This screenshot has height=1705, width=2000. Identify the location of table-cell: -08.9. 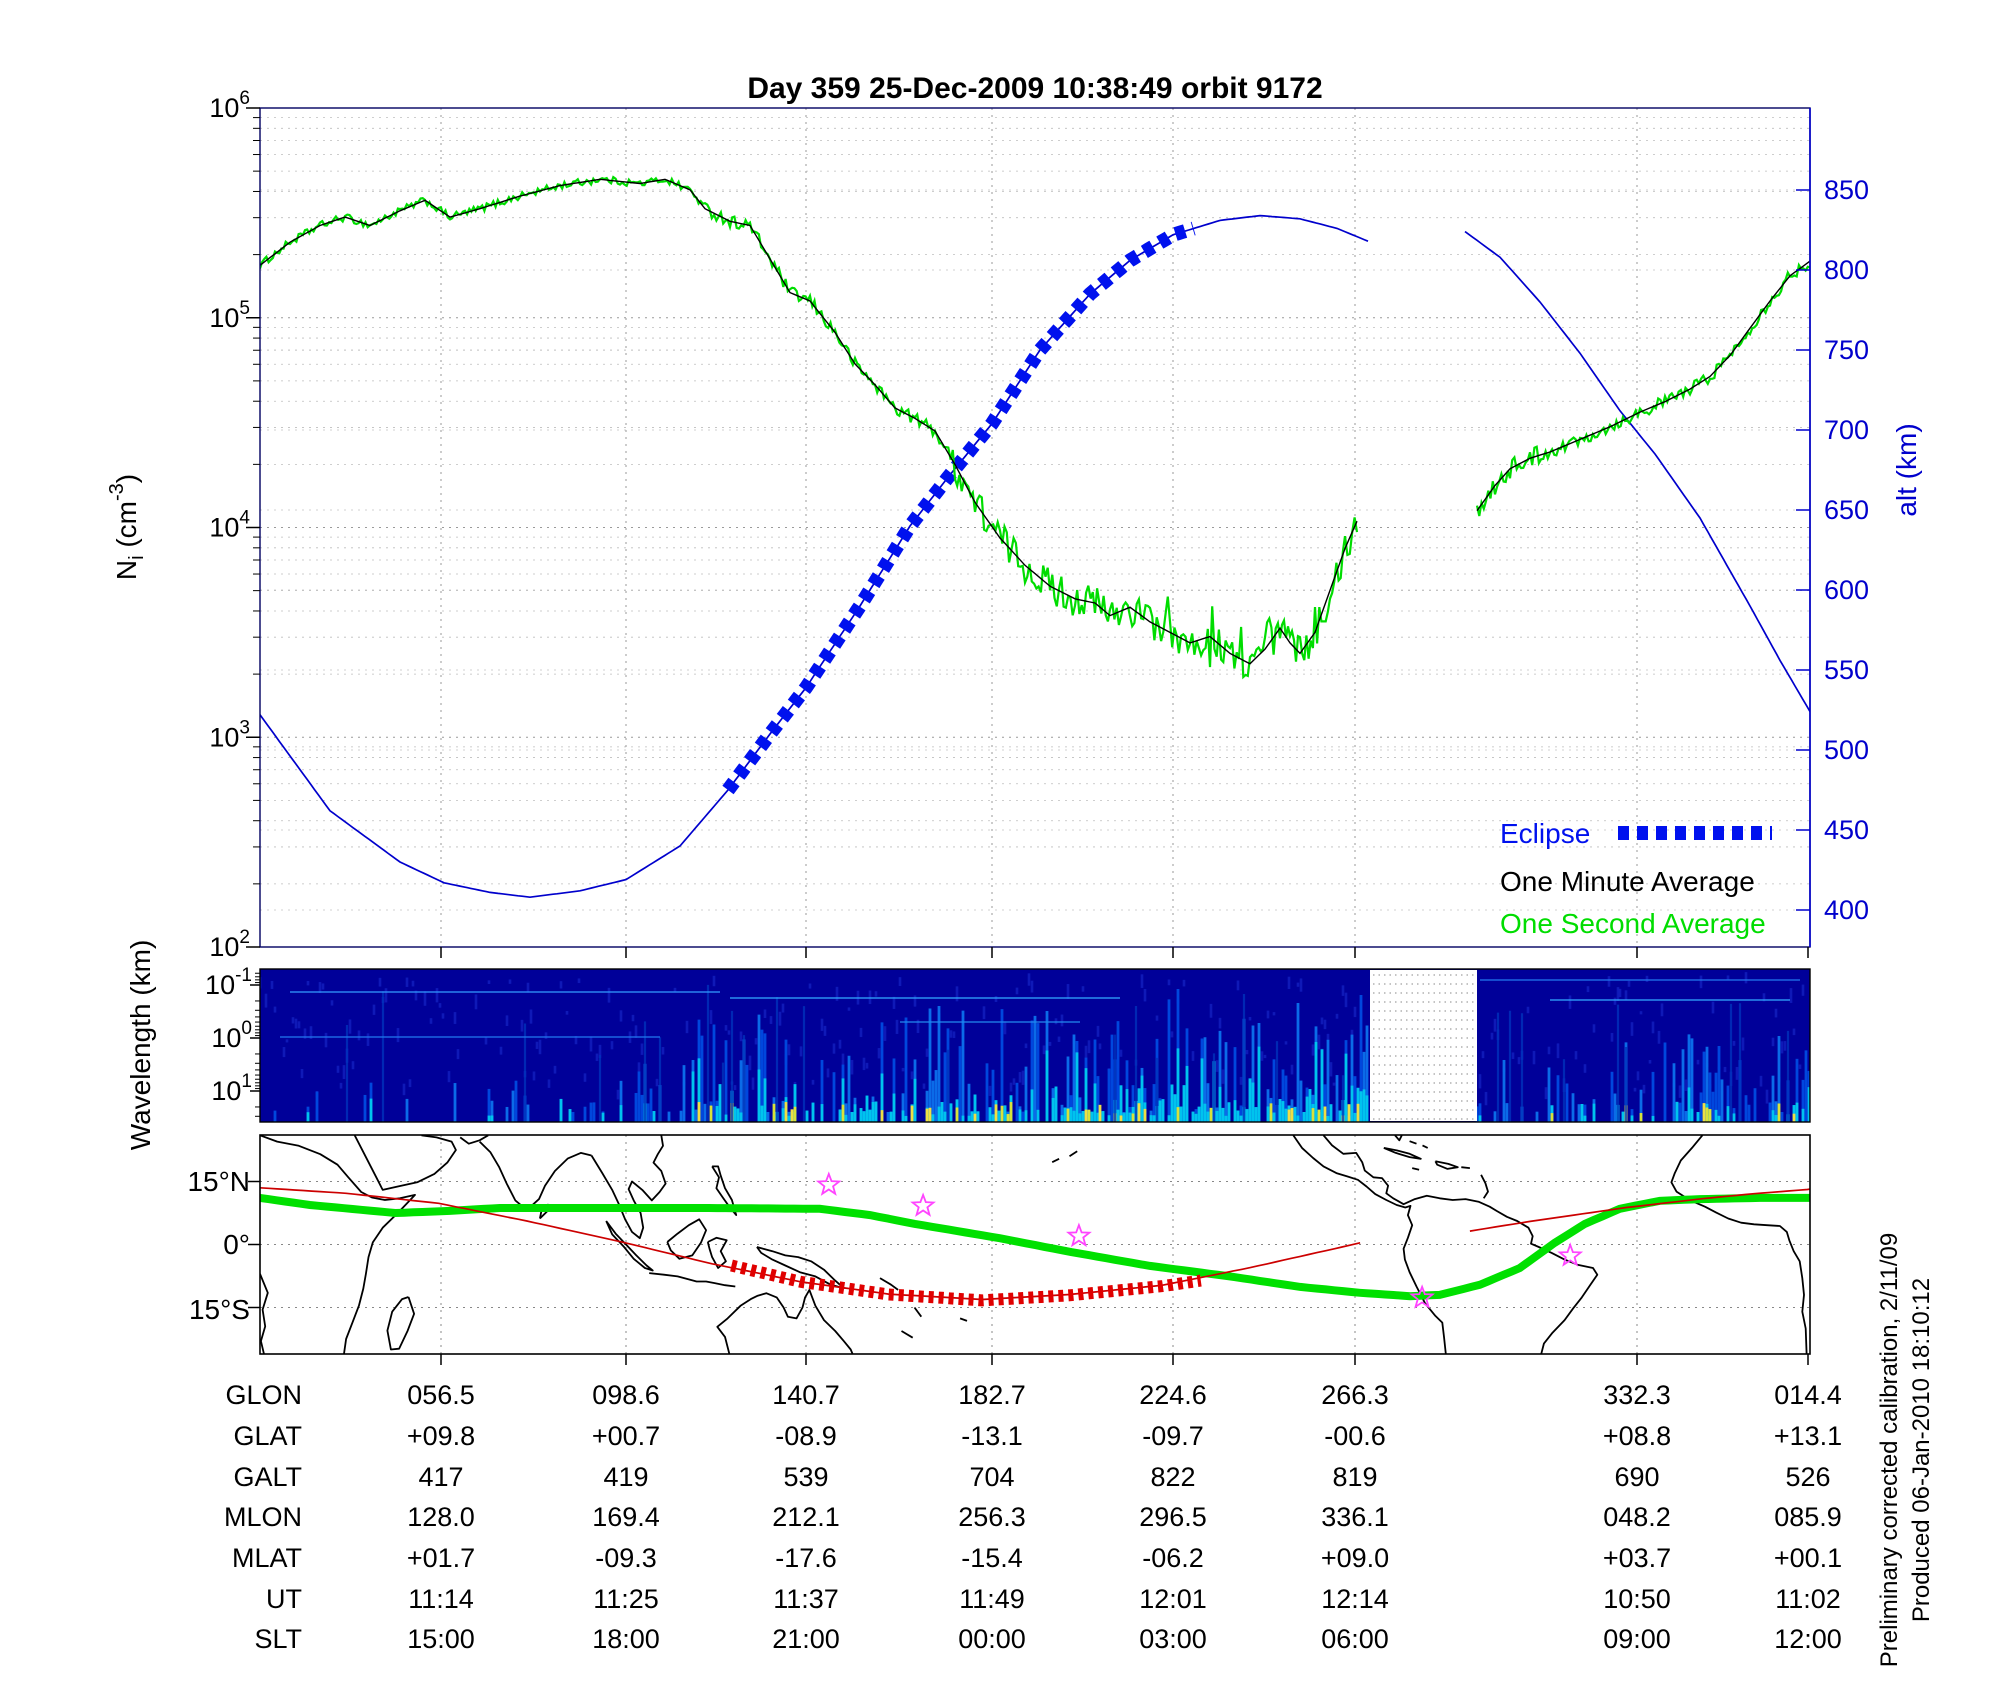
(806, 1436).